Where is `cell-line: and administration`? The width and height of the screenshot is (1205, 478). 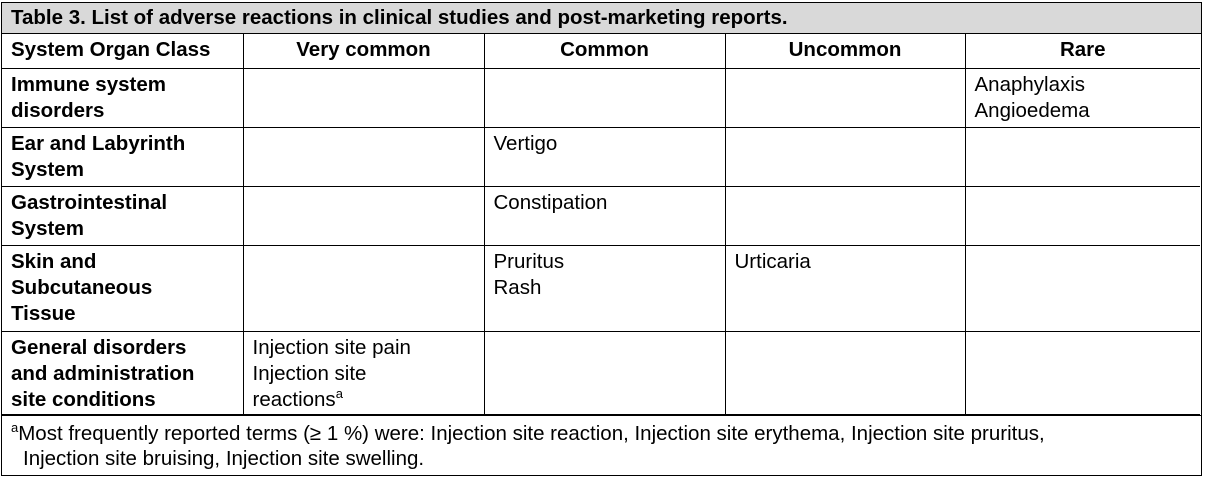
cell-line: and administration is located at coordinates (103, 373).